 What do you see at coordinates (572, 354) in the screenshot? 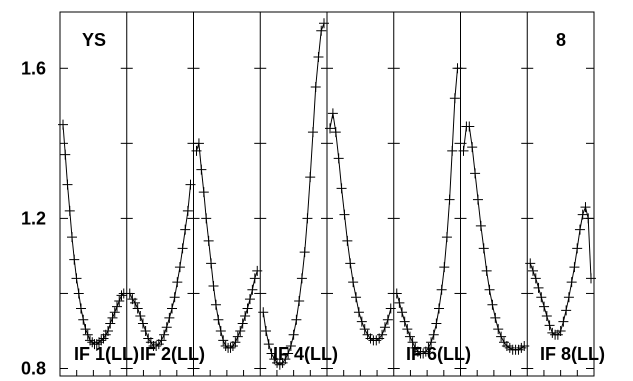
I see `panel-label: IF 8(LL)` at bounding box center [572, 354].